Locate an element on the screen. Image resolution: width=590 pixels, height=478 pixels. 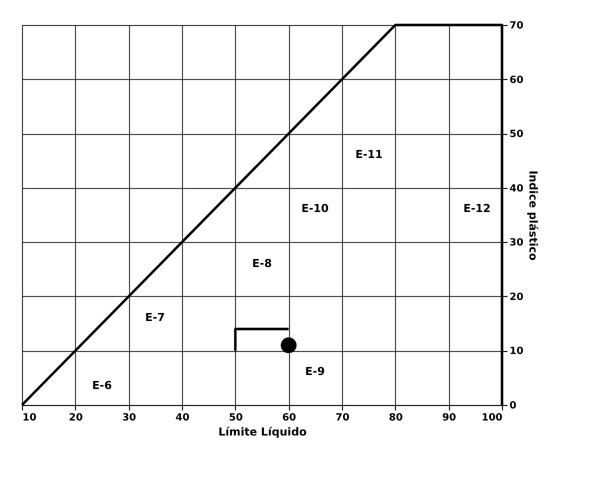
y-tick-label: 30 is located at coordinates (517, 243).